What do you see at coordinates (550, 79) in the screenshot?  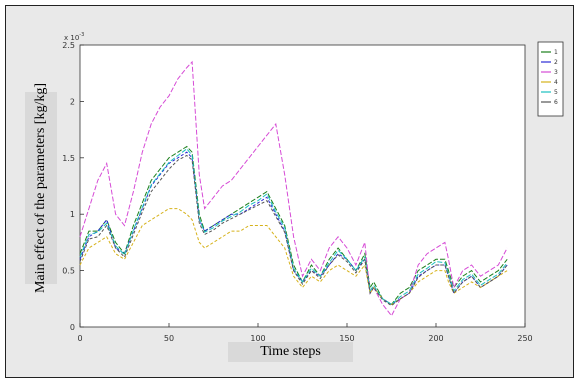 I see `legend: 1 2 3 4 5 6` at bounding box center [550, 79].